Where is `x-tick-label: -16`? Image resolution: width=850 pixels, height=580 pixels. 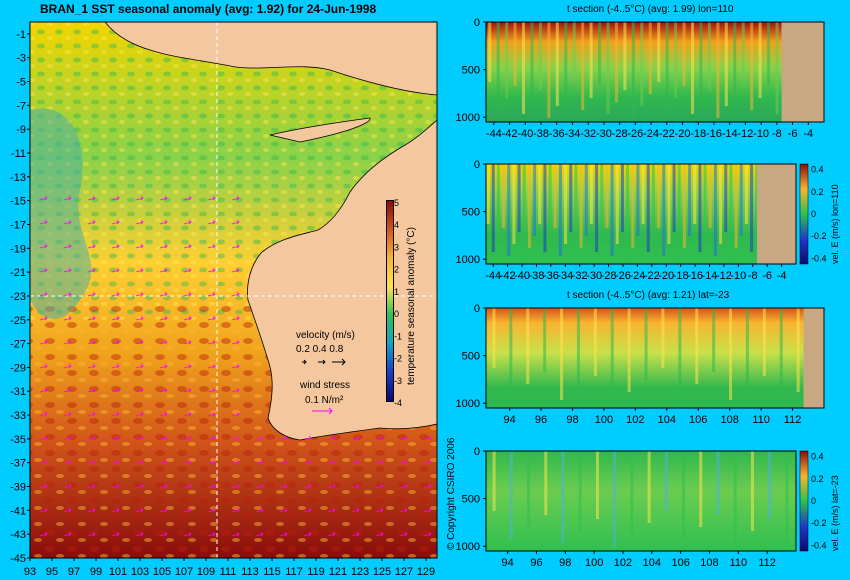
x-tick-label: -16 is located at coordinates (695, 276).